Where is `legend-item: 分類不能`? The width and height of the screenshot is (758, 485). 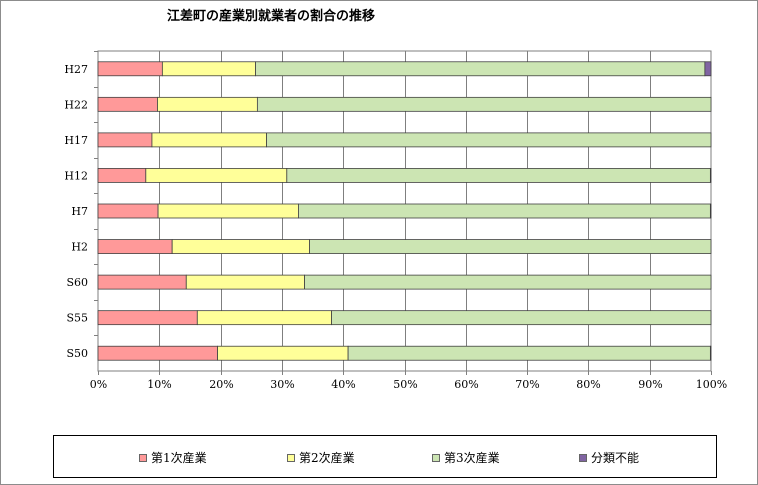 legend-item: 分類不能 is located at coordinates (609, 457).